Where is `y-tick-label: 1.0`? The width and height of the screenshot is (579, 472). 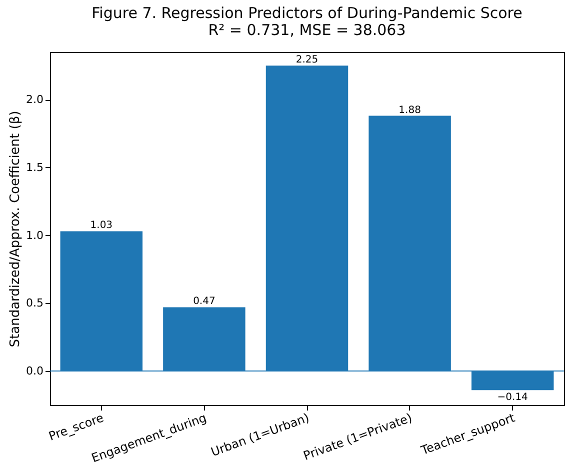
y-tick-label: 1.0 is located at coordinates (35, 235).